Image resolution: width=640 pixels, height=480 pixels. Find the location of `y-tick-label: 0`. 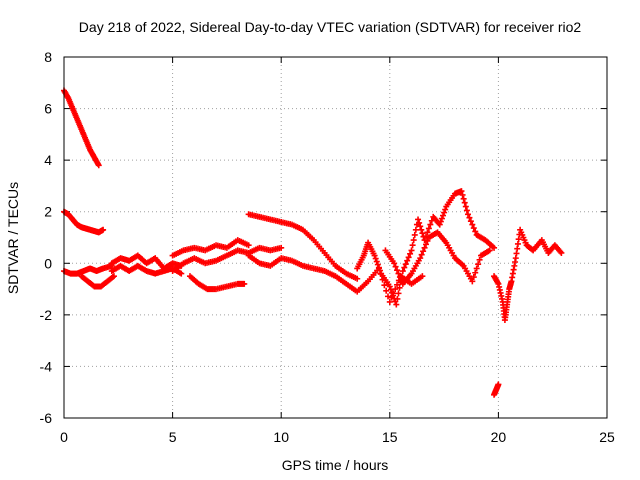

y-tick-label: 0 is located at coordinates (48, 263).